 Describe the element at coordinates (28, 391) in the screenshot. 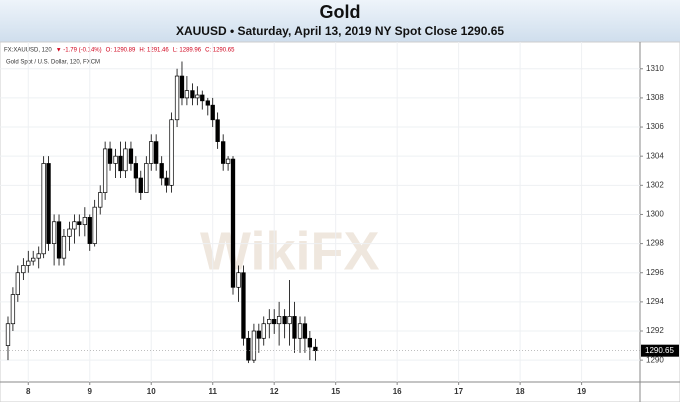

I see `x-tick-label: 8` at that location.